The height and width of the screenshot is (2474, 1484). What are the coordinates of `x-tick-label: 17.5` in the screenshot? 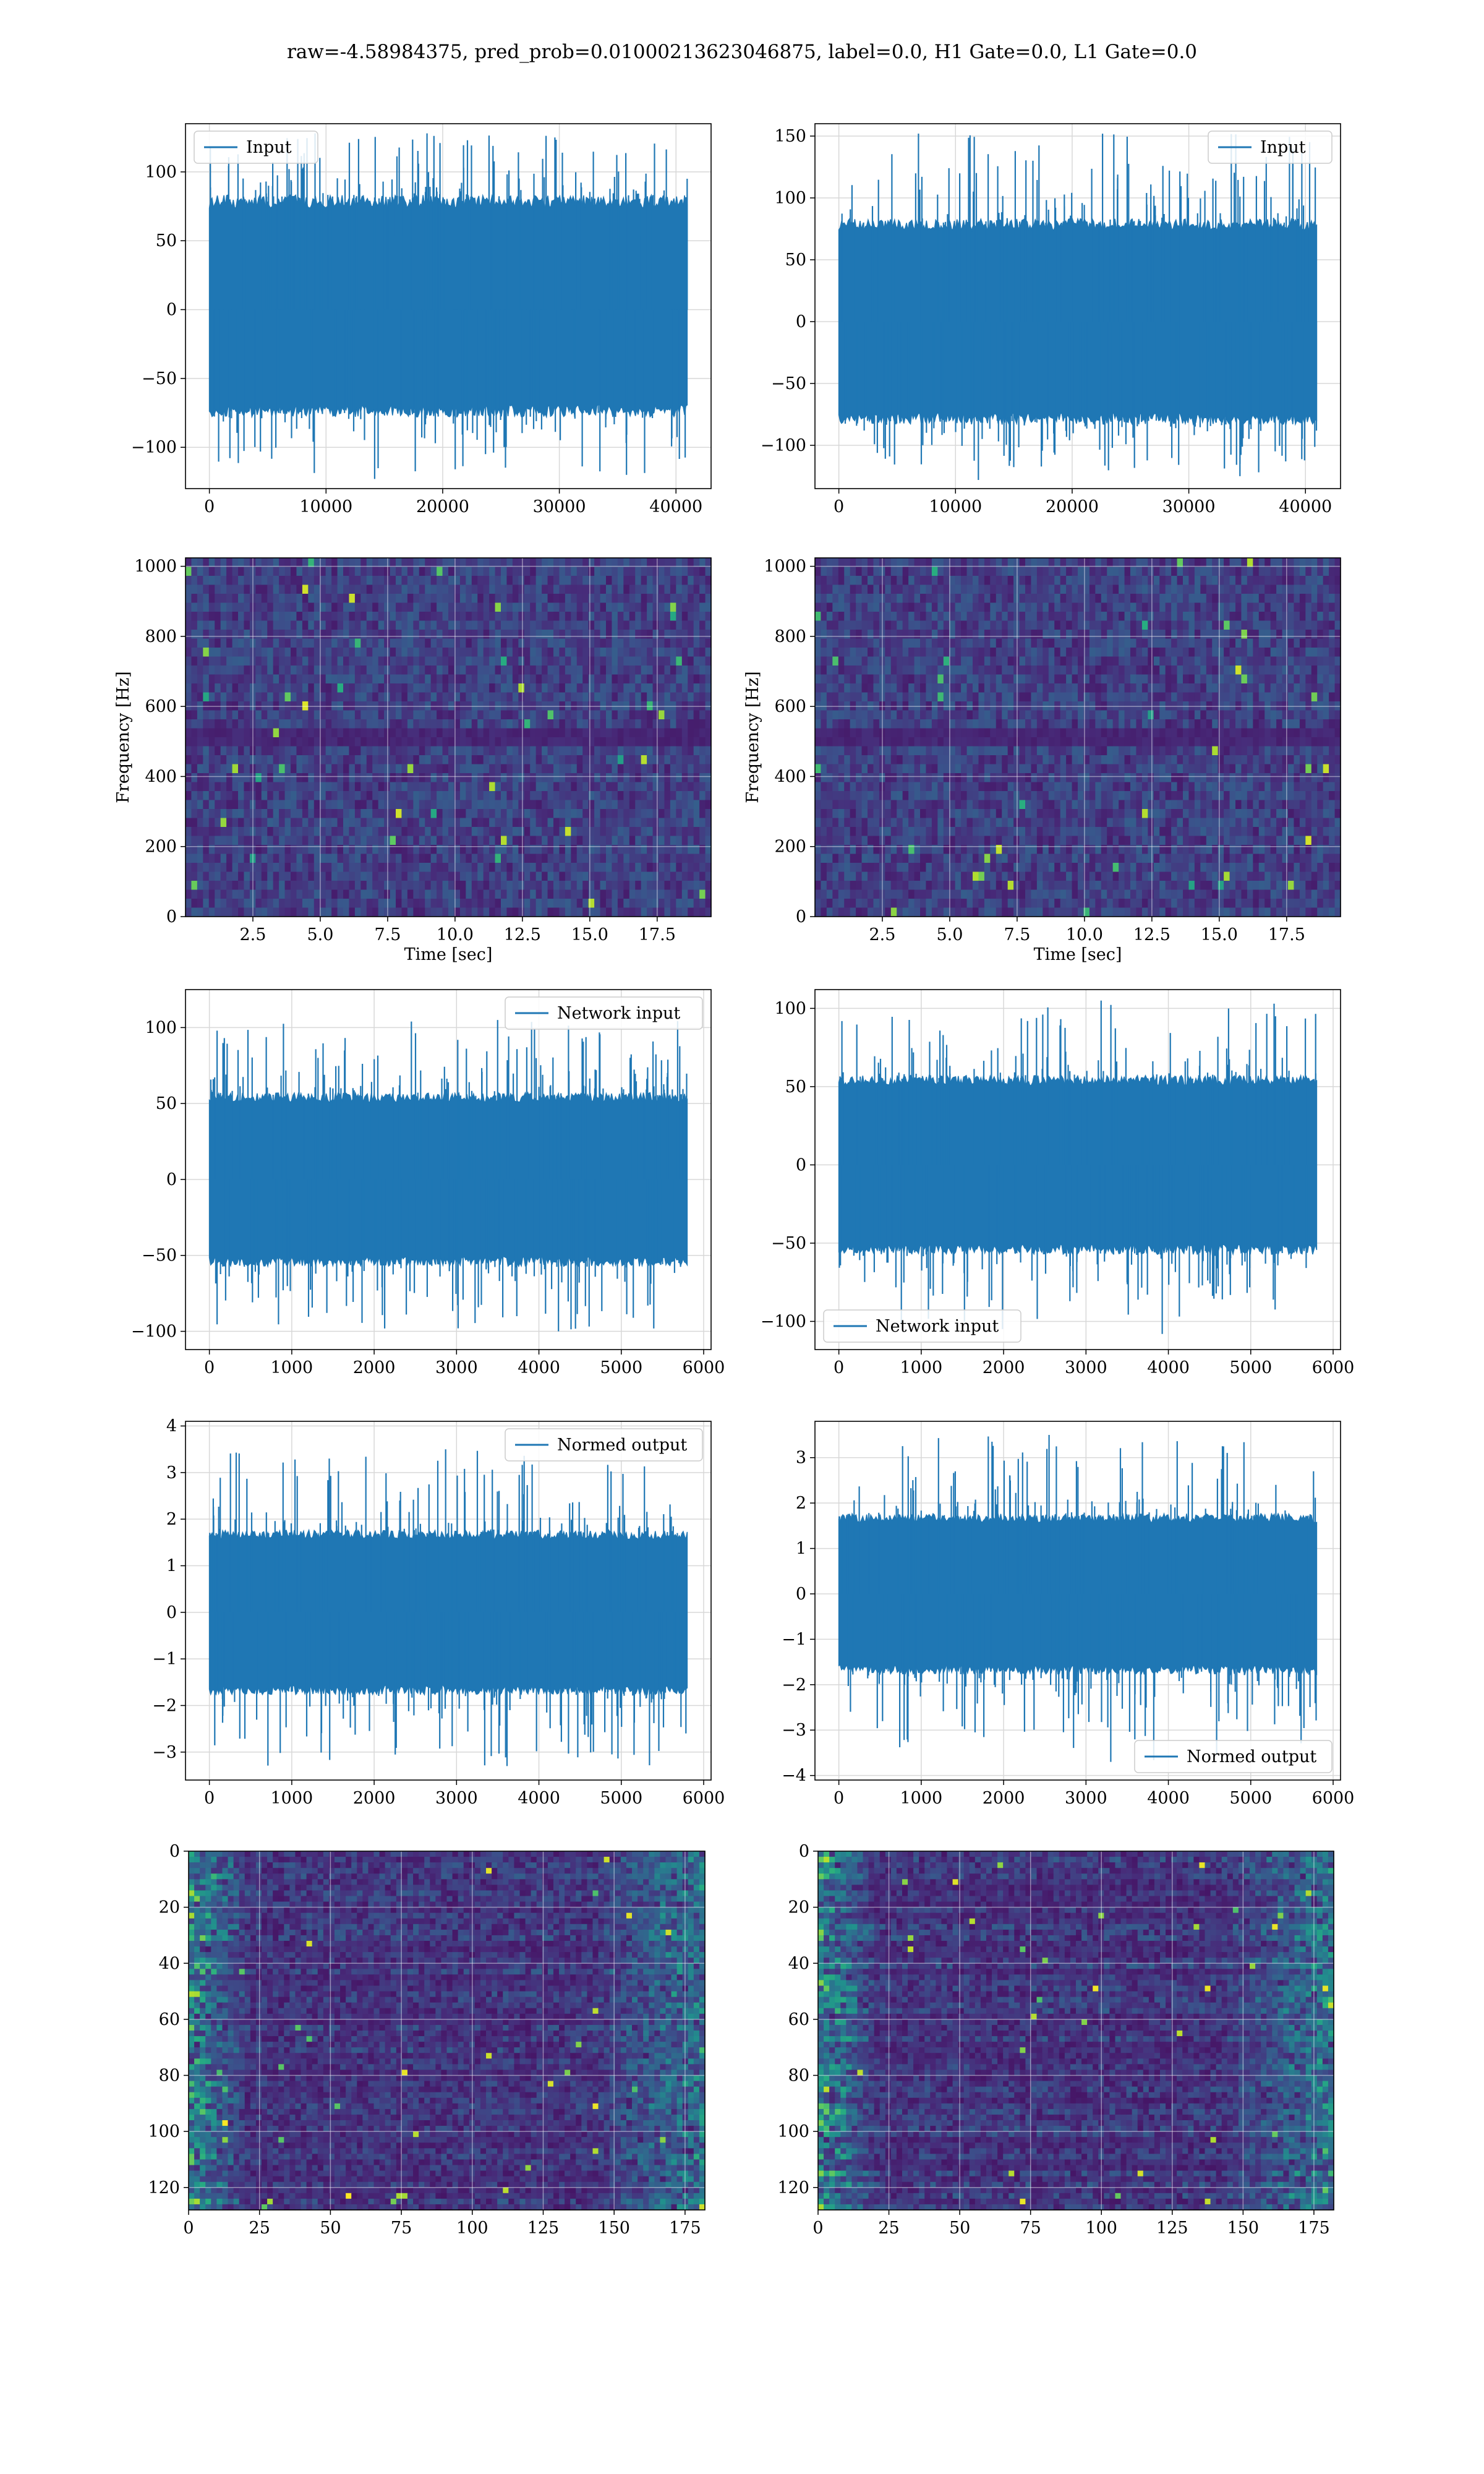 It's located at (1286, 934).